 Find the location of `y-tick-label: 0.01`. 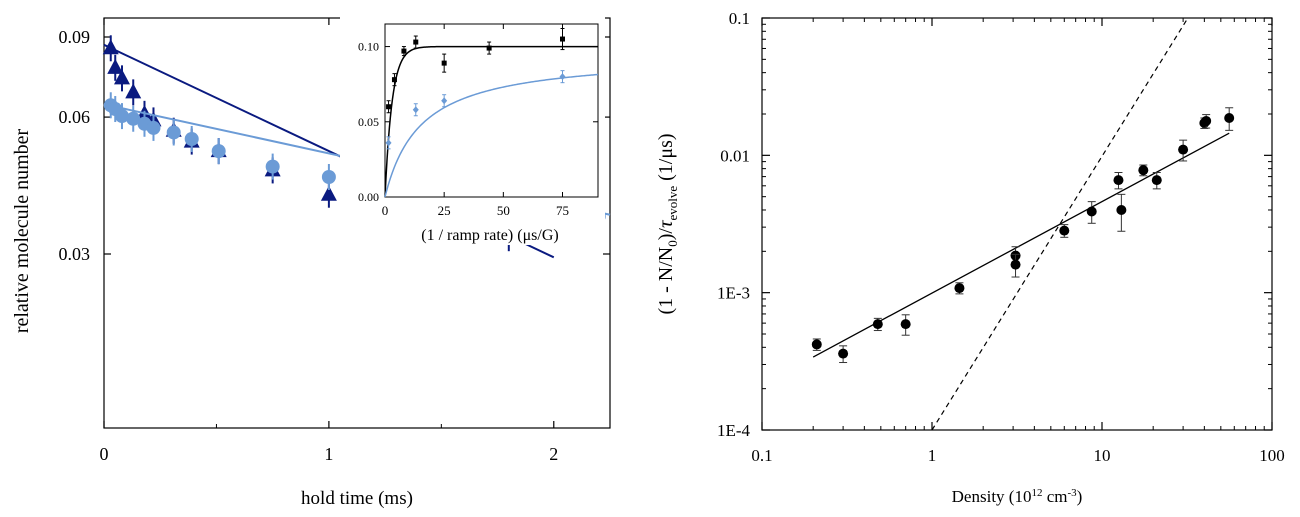

y-tick-label: 0.01 is located at coordinates (735, 155).